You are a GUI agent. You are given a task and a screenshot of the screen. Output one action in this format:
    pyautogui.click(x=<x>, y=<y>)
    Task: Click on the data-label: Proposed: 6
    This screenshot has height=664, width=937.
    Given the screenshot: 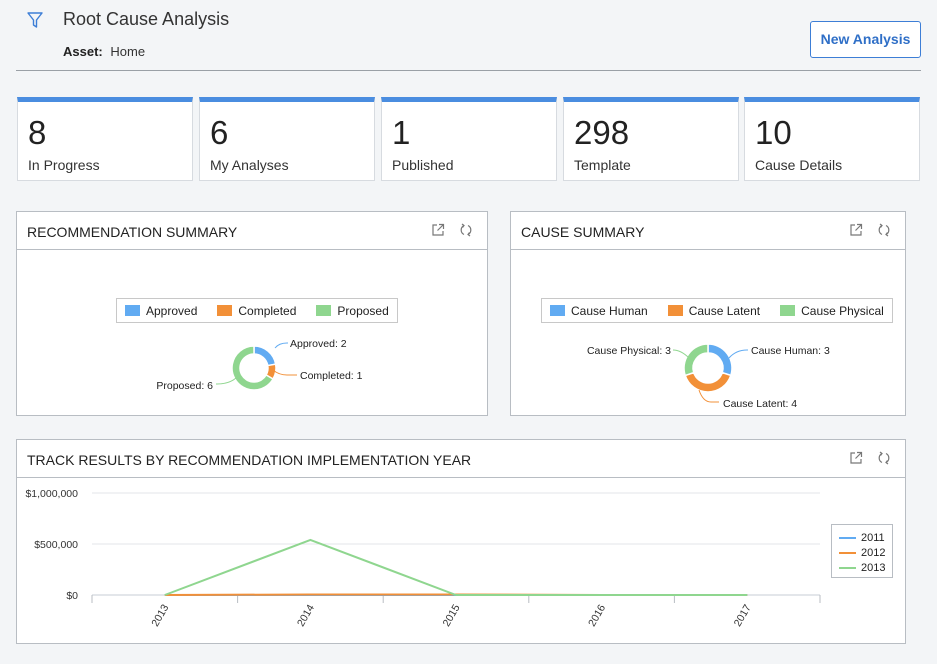 What is the action you would take?
    pyautogui.click(x=184, y=386)
    